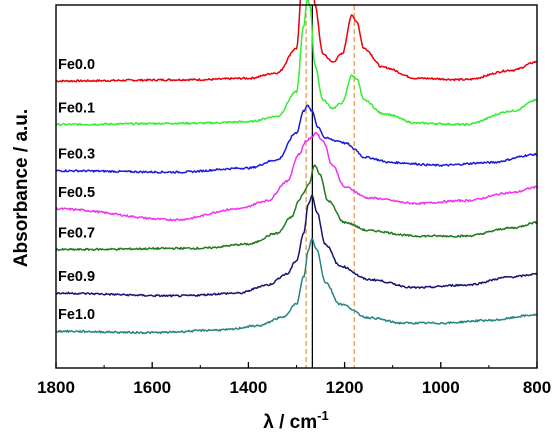 This screenshot has height=439, width=556. What do you see at coordinates (76, 65) in the screenshot?
I see `series-label-fe0-0: Fe0.0` at bounding box center [76, 65].